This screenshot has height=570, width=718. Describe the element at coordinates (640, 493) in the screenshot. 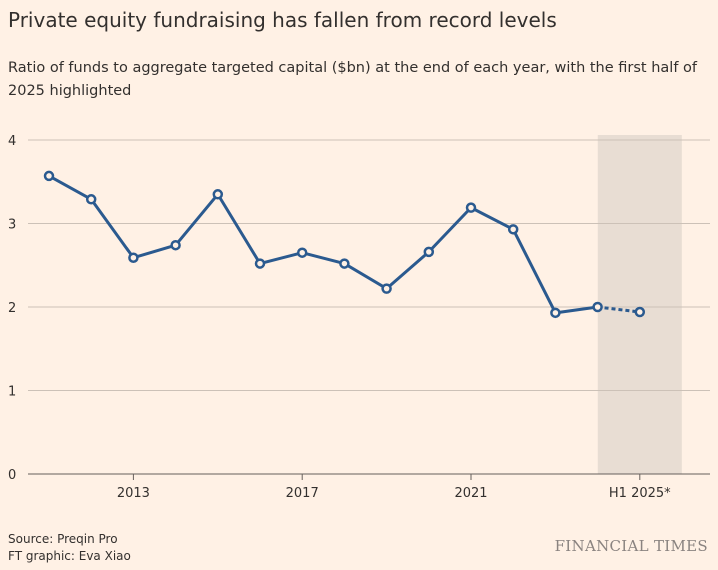

I see `x-tick-label: H1 2025*` at that location.